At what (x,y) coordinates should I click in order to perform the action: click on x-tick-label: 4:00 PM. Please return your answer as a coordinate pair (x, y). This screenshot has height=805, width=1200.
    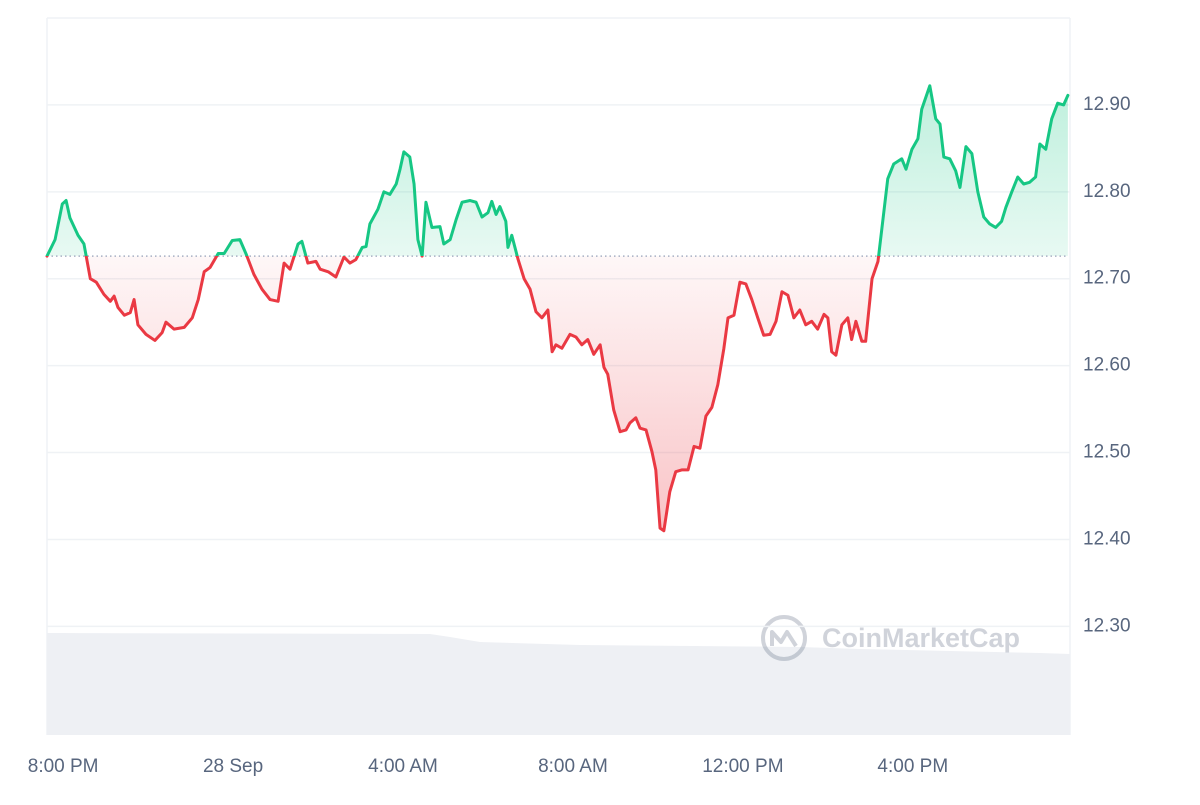
    Looking at the image, I should click on (912, 766).